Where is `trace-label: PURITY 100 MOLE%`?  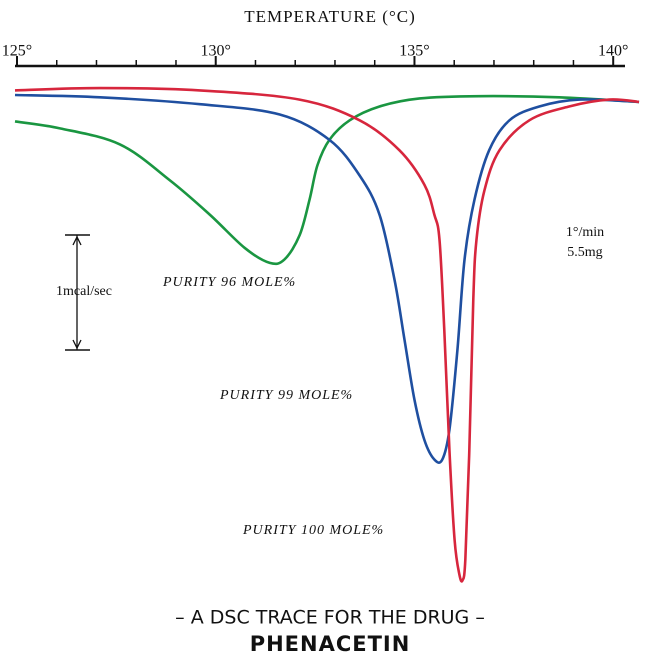 trace-label: PURITY 100 MOLE% is located at coordinates (313, 530).